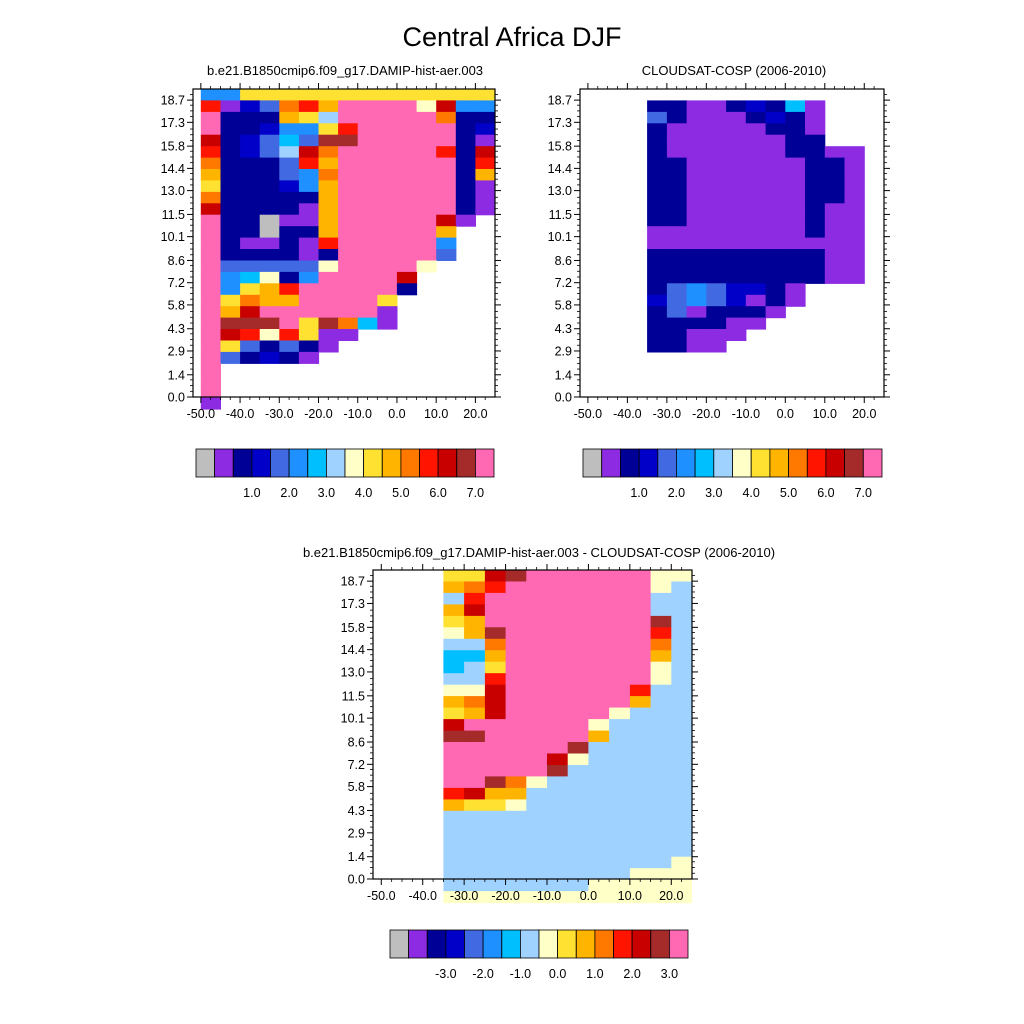  What do you see at coordinates (173, 191) in the screenshot?
I see `y-tick-label: 13.0` at bounding box center [173, 191].